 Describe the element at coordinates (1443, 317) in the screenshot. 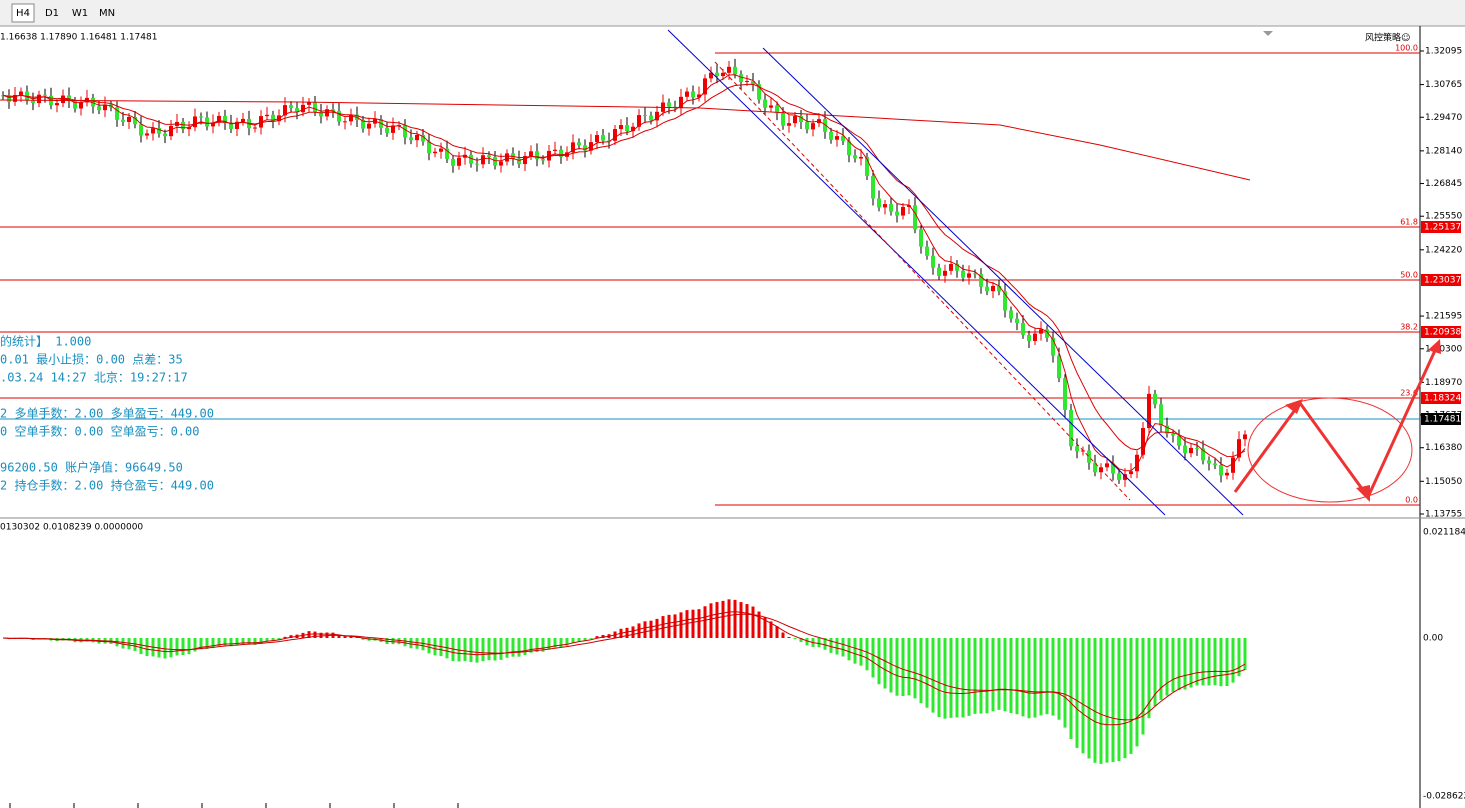

I see `price-label: 1.21595` at that location.